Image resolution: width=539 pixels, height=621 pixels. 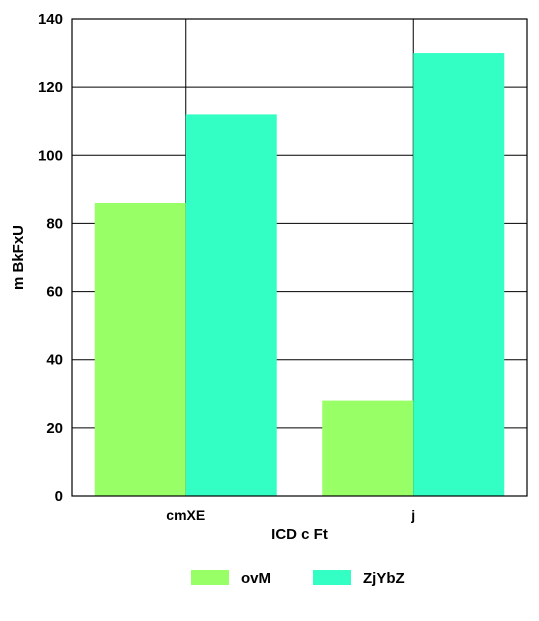 What do you see at coordinates (298, 578) in the screenshot?
I see `legend: ovM ZjYbZ` at bounding box center [298, 578].